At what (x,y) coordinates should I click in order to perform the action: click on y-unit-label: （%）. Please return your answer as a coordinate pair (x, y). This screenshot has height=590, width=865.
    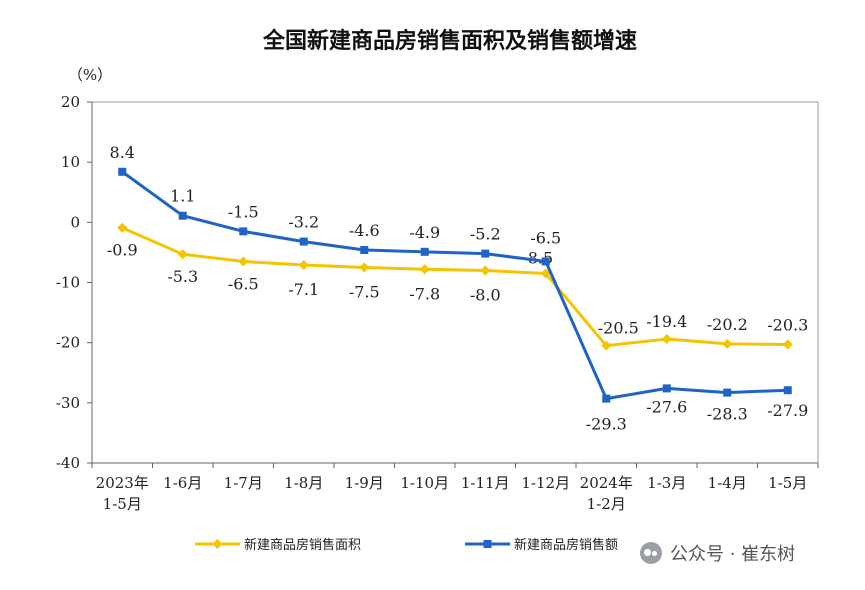
    Looking at the image, I should click on (90, 75).